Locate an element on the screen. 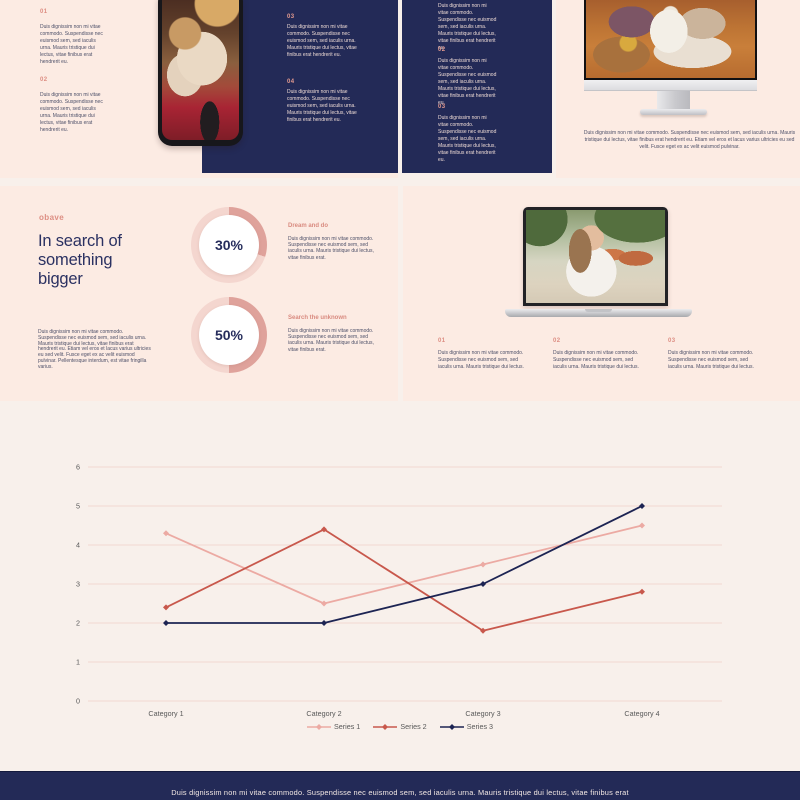 This screenshot has width=800, height=800. y-tick-label: 0 is located at coordinates (78, 701).